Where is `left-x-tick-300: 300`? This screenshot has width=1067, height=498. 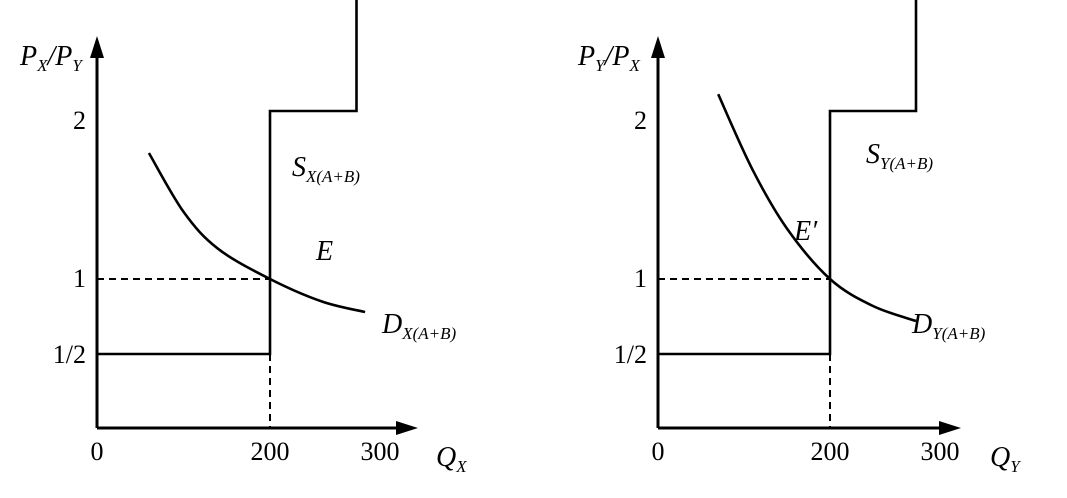 left-x-tick-300: 300 is located at coordinates (380, 451).